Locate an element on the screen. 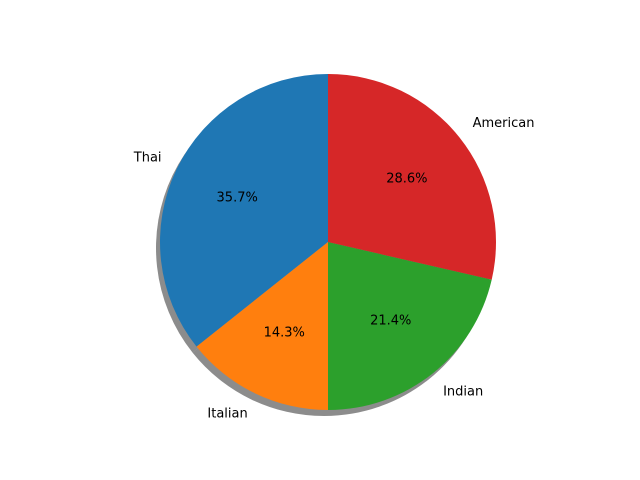  percent-label-indian: 21.4% is located at coordinates (390, 320).